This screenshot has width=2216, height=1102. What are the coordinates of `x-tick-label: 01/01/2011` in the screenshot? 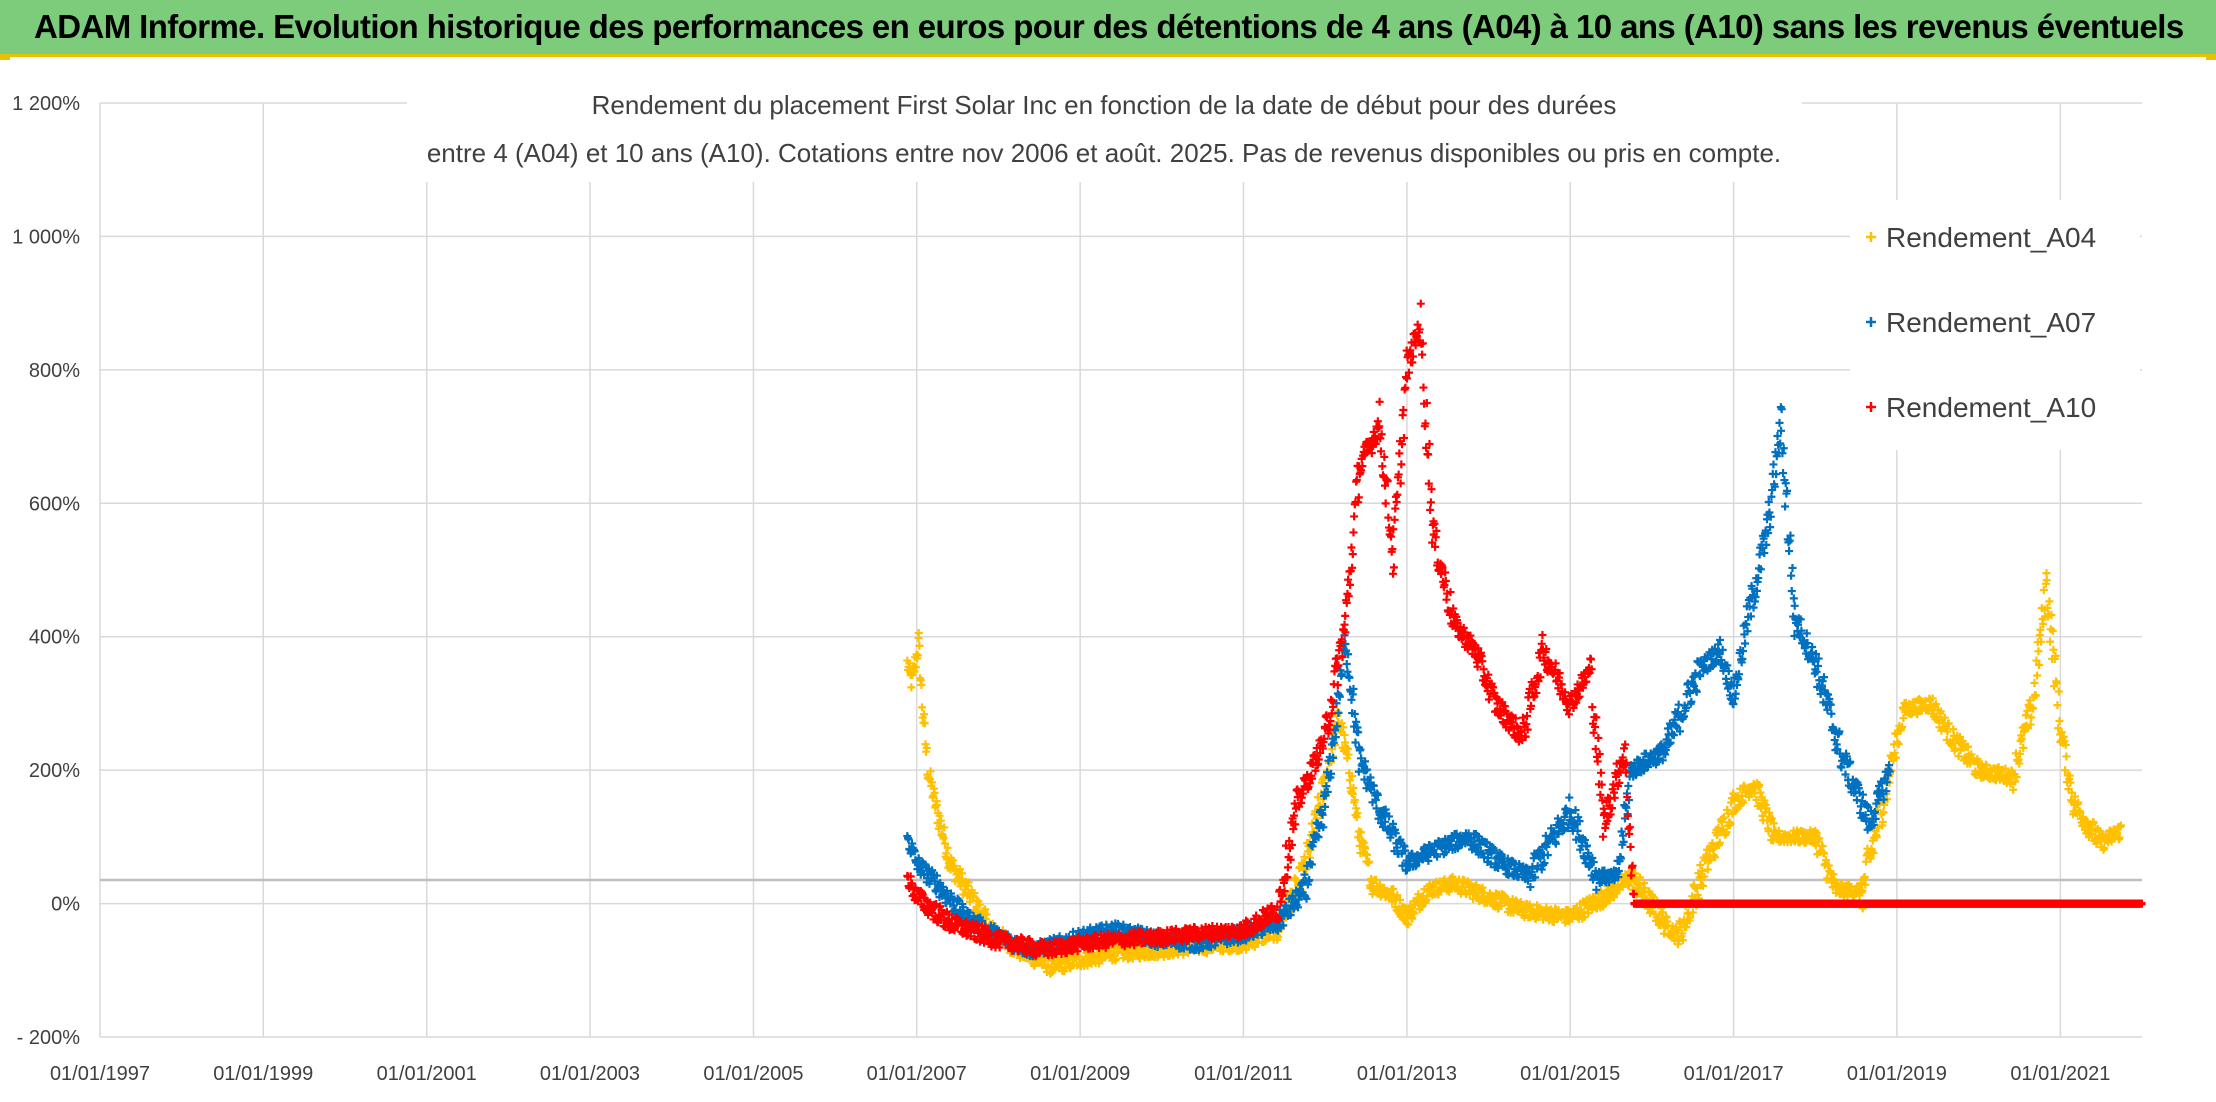 It's located at (1243, 1074).